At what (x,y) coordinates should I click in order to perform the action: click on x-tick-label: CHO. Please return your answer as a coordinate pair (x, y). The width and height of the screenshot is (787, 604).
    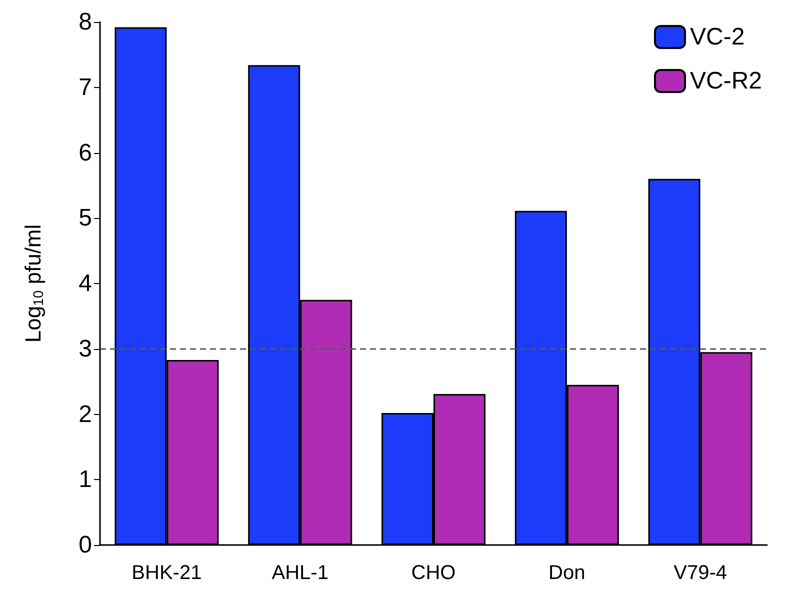
    Looking at the image, I should click on (433, 573).